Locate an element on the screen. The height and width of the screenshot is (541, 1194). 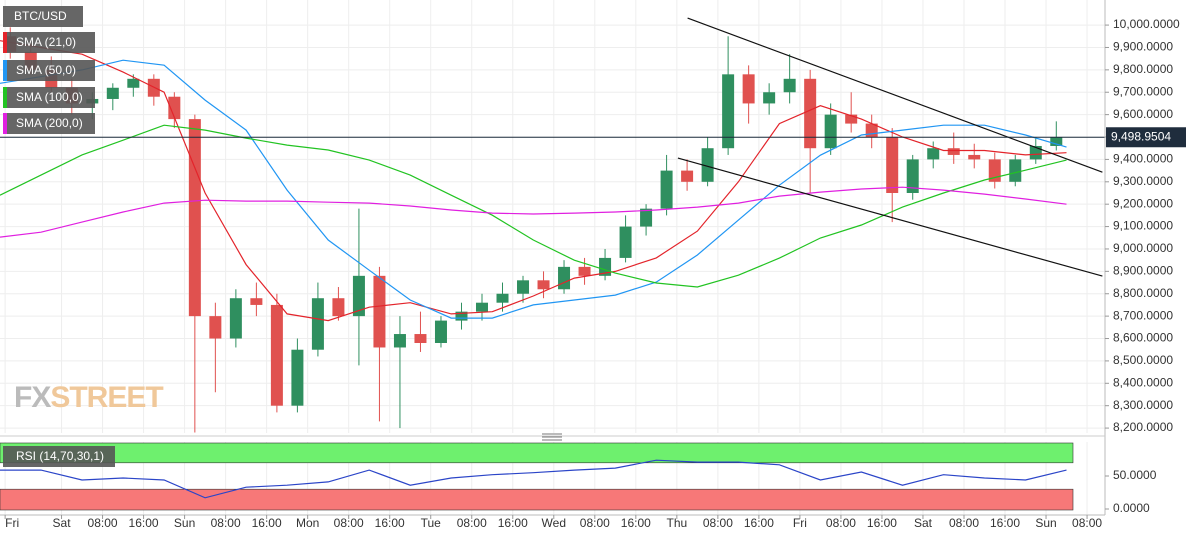
y-tick-label: 8,600.0000 is located at coordinates (1143, 338).